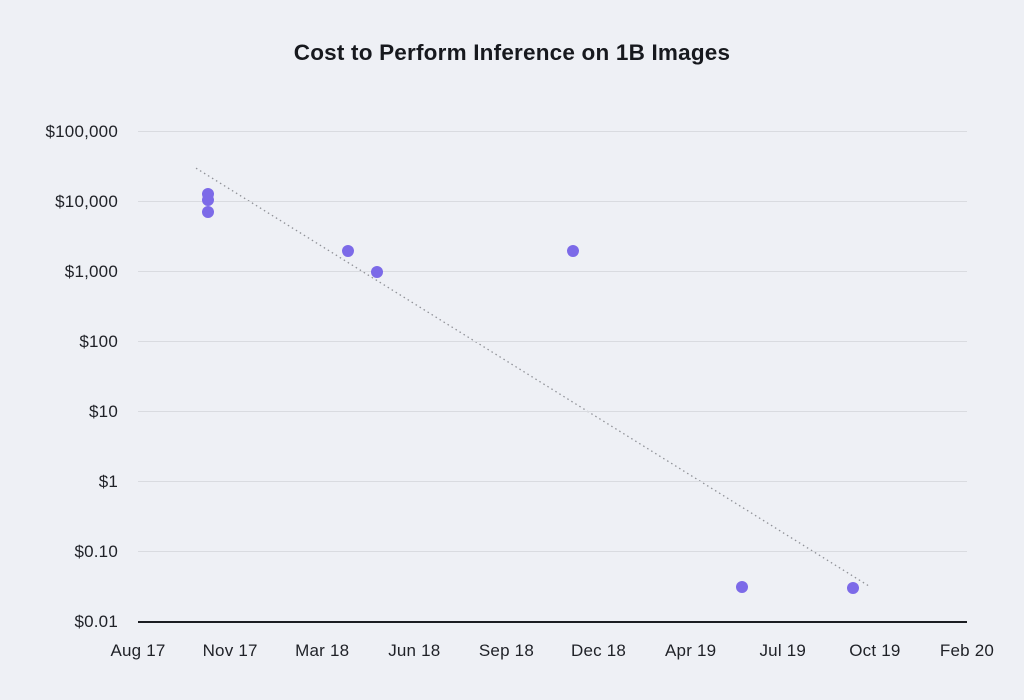 This screenshot has width=1024, height=700. Describe the element at coordinates (230, 650) in the screenshot. I see `x-tick-label: Nov 17` at that location.